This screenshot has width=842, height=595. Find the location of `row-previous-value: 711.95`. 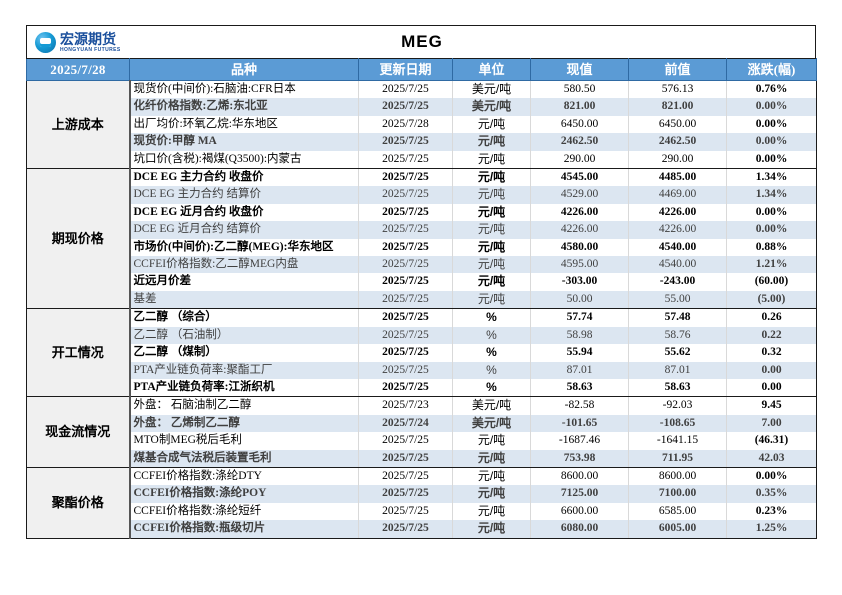

row-previous-value: 711.95 is located at coordinates (677, 458).